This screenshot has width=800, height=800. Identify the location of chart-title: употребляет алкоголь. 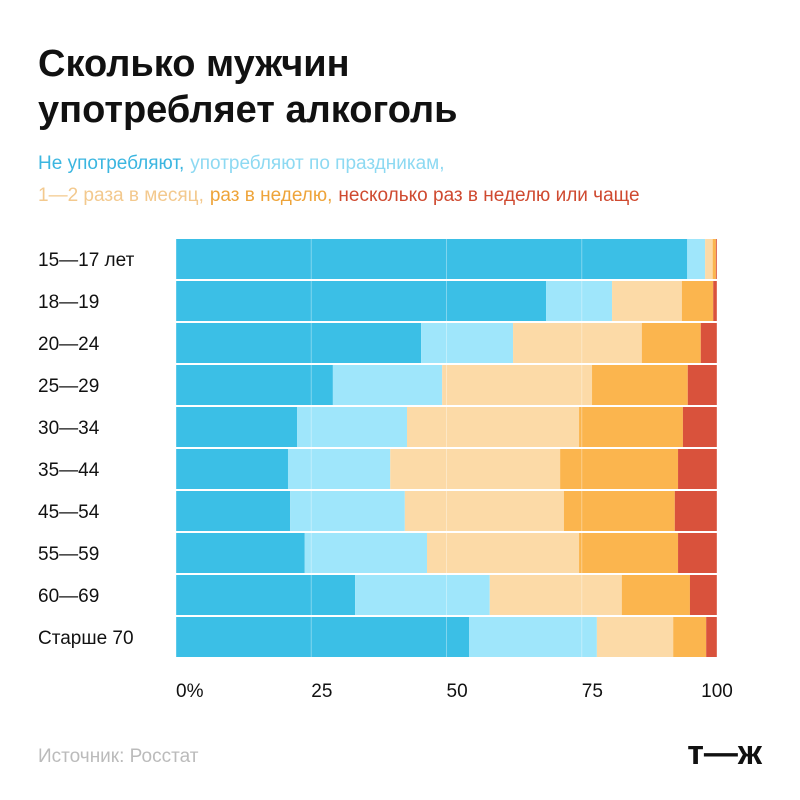
(248, 110).